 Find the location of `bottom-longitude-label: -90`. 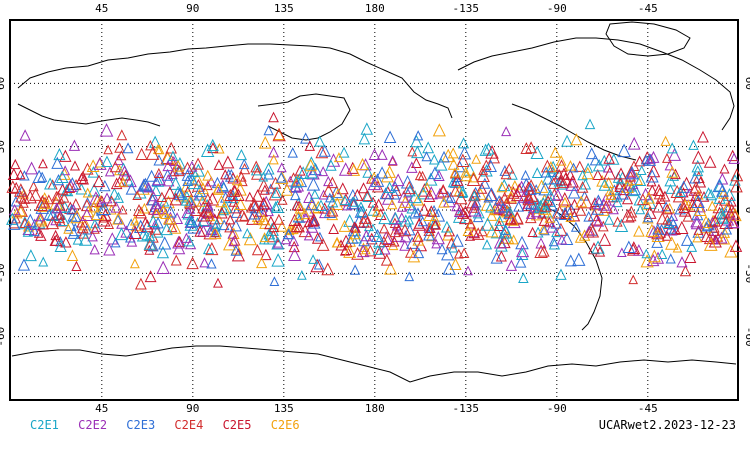

bottom-longitude-label: -90 is located at coordinates (557, 408).